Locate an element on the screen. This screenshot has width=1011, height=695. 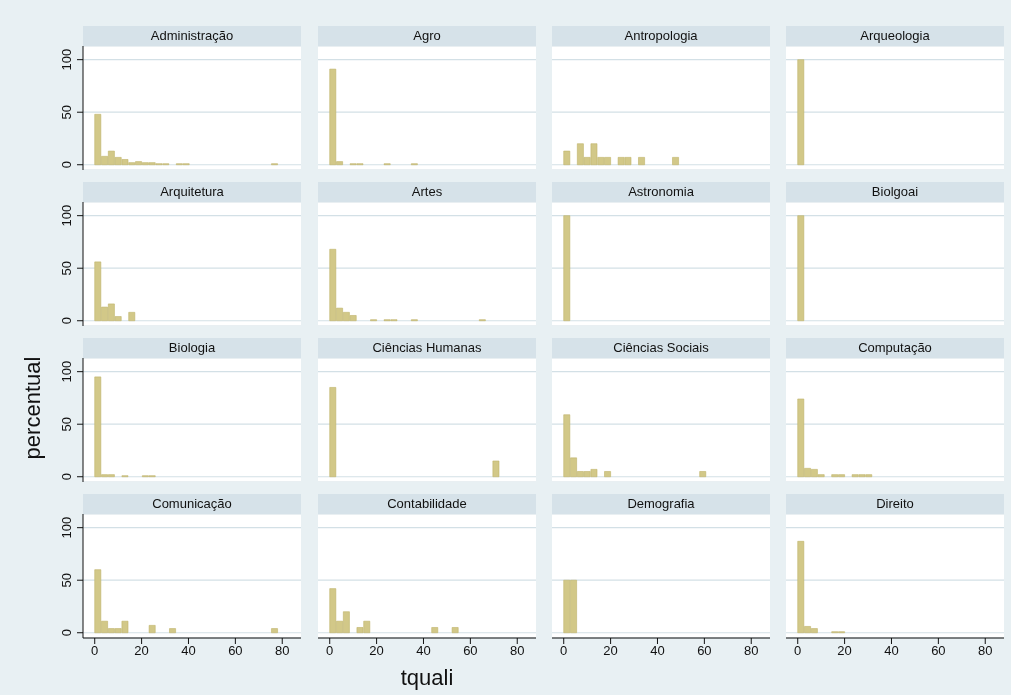
chart-title: Comunicação is located at coordinates (192, 504).